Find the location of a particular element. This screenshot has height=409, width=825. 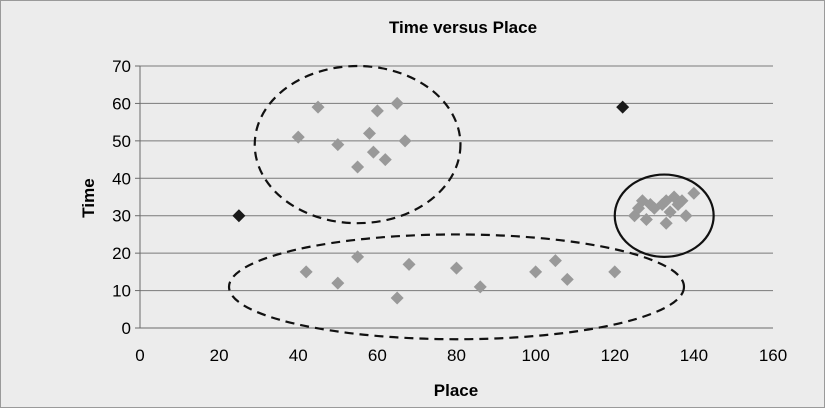

x-tick-label: 80 is located at coordinates (456, 355).